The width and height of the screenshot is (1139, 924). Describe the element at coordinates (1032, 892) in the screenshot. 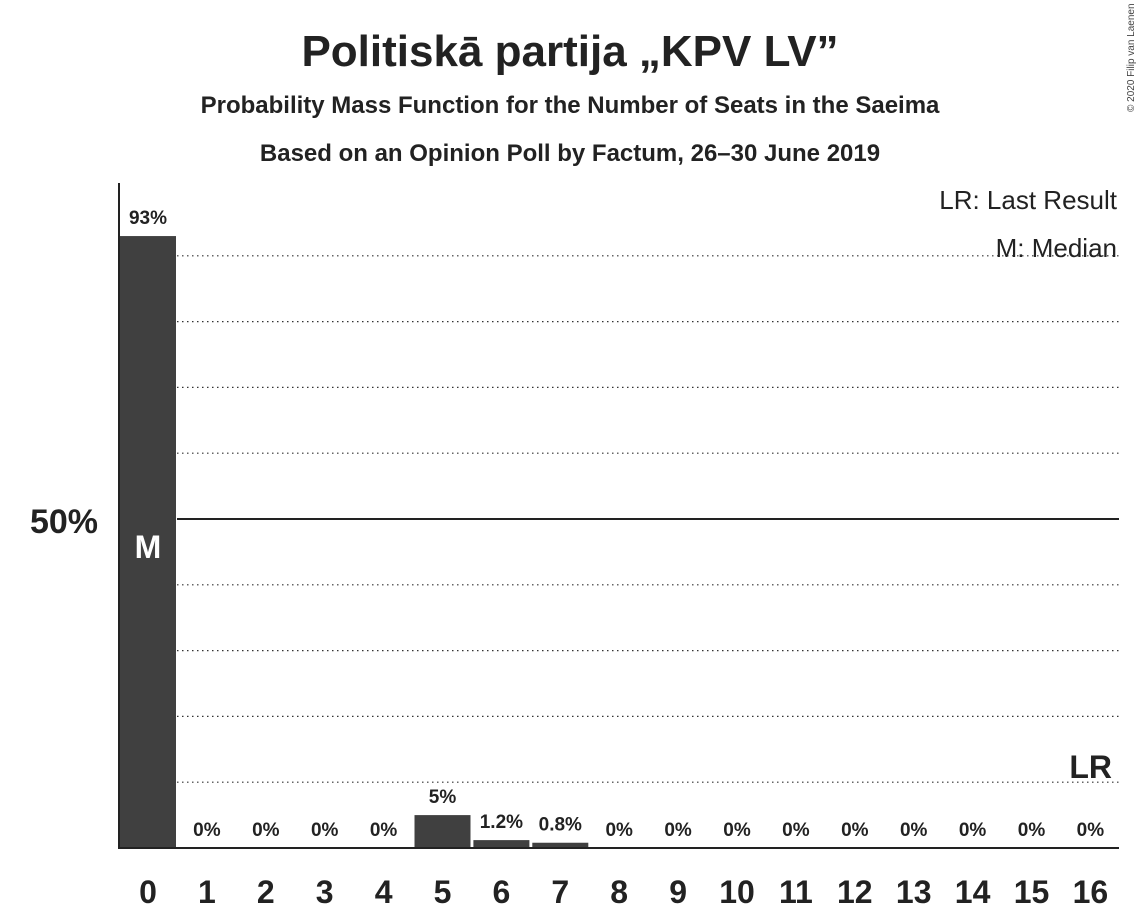

I see `x-tick-15: 15` at that location.